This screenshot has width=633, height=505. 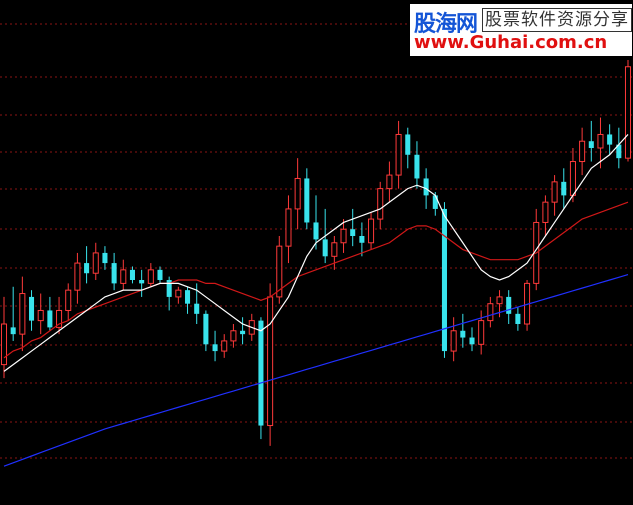 What do you see at coordinates (557, 20) in the screenshot?
I see `tagline: 股票软件资源分享` at bounding box center [557, 20].